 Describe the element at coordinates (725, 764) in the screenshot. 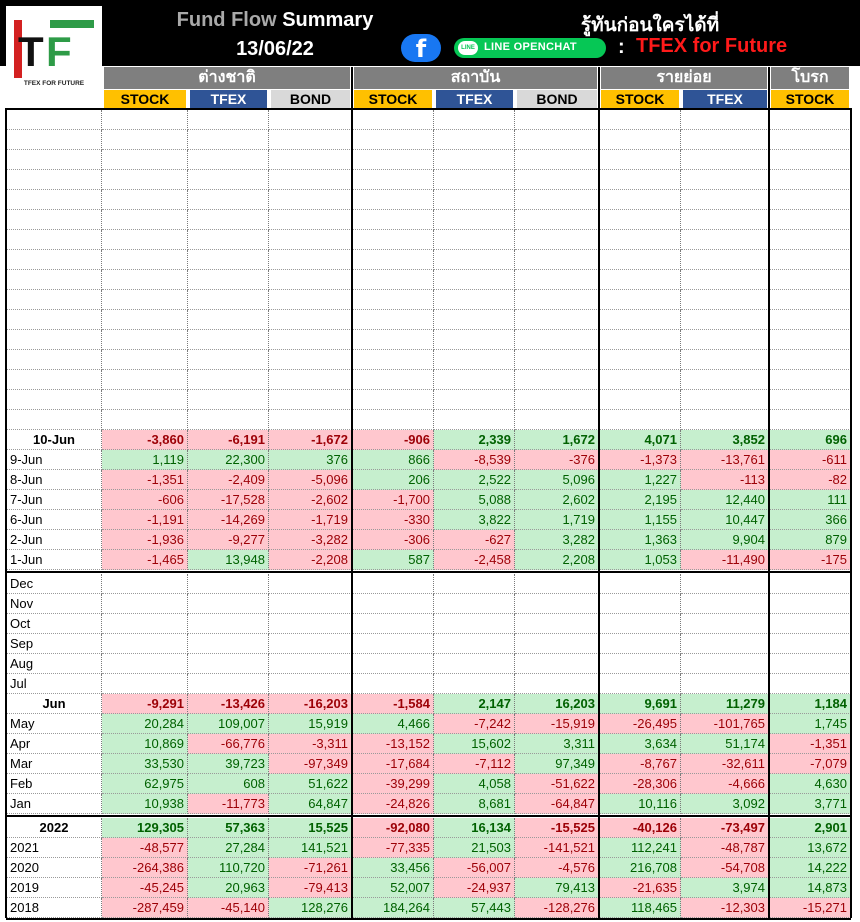

I see `table-cell: -32,611` at that location.